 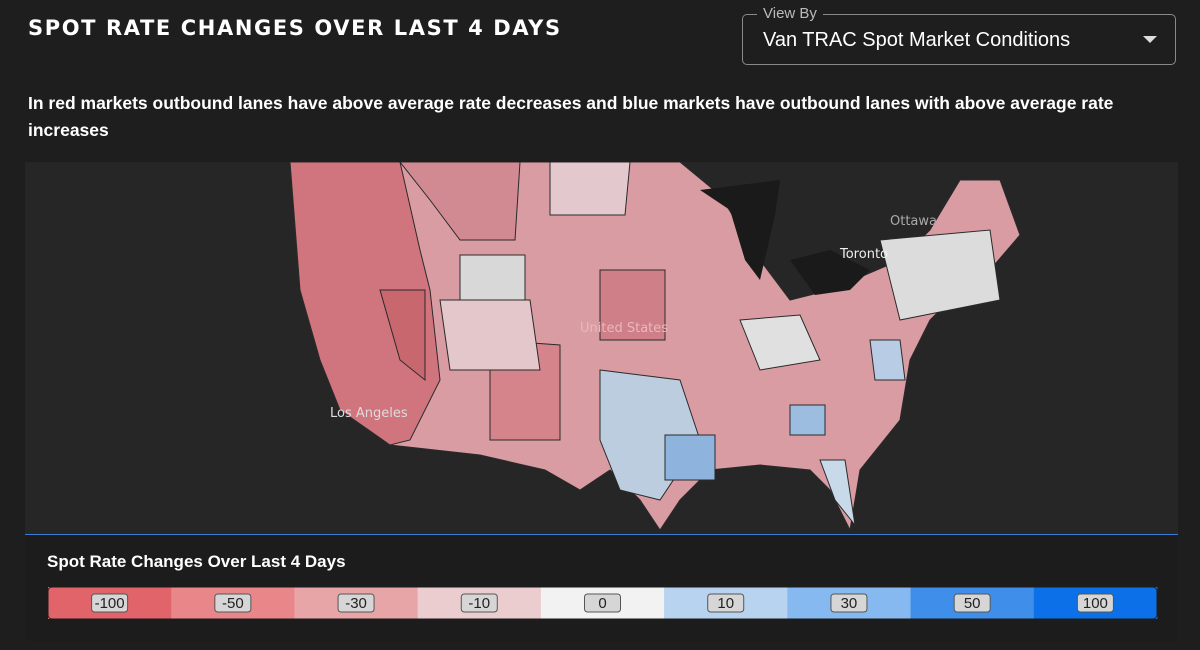 I want to click on dropdown-value: Van TRAC Spot Market Conditions, so click(x=917, y=40).